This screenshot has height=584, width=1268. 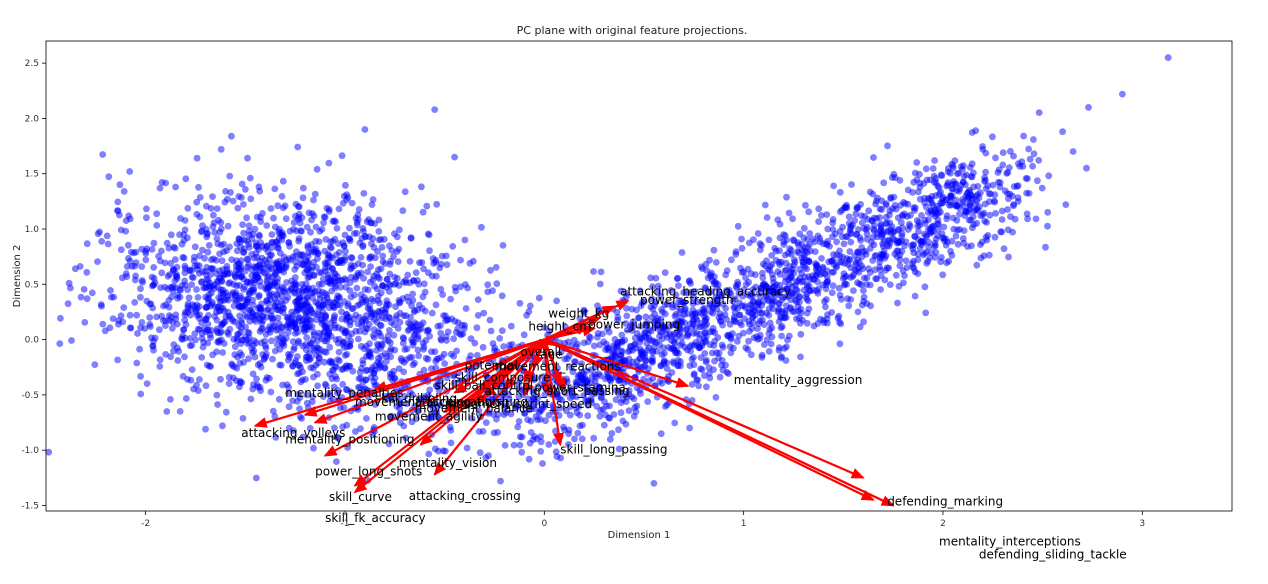 I want to click on feature-label: skill_fk_accuracy, so click(x=375, y=518).